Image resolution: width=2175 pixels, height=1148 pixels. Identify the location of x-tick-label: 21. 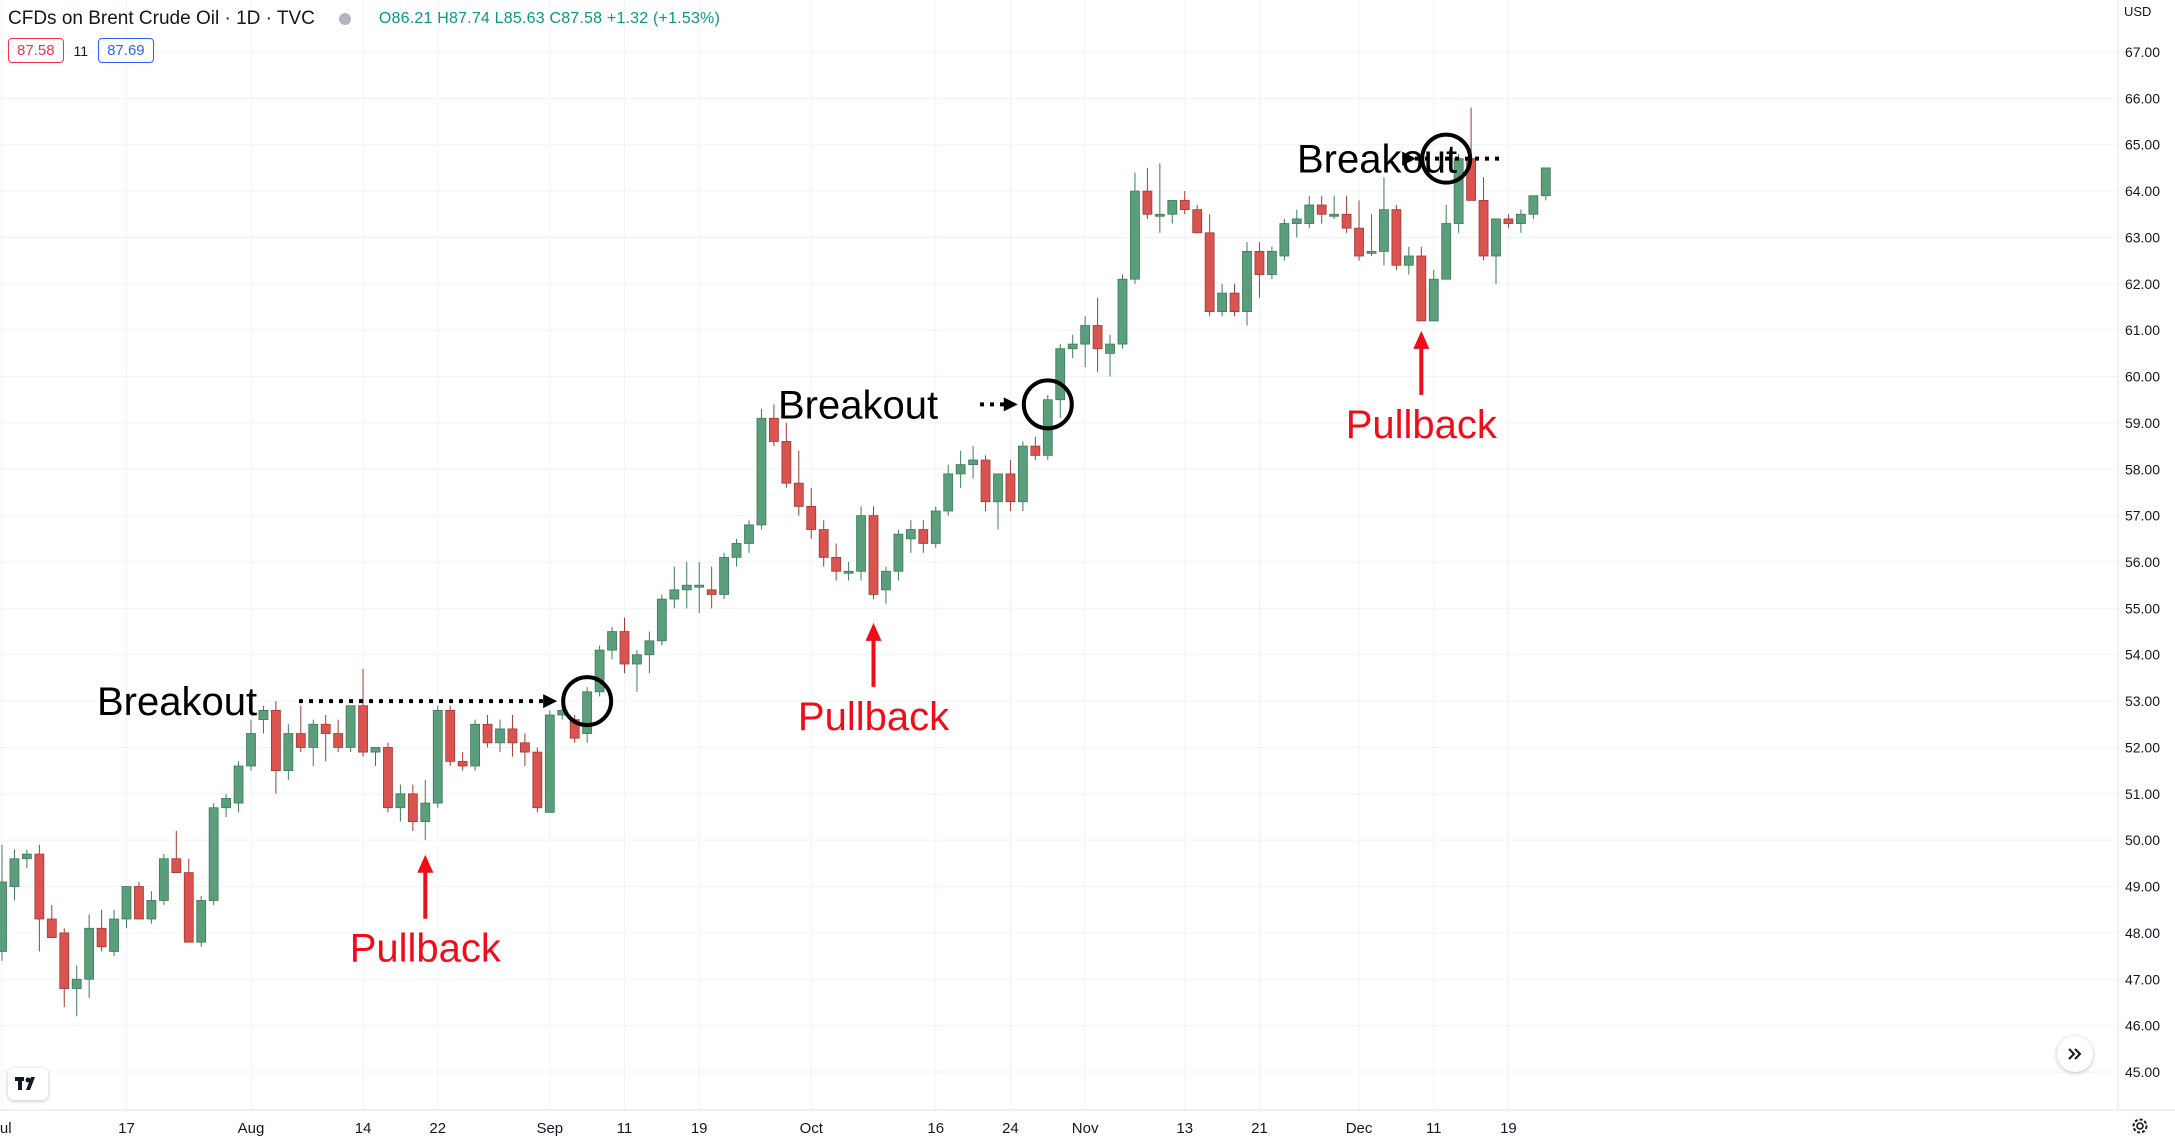
(1259, 1128).